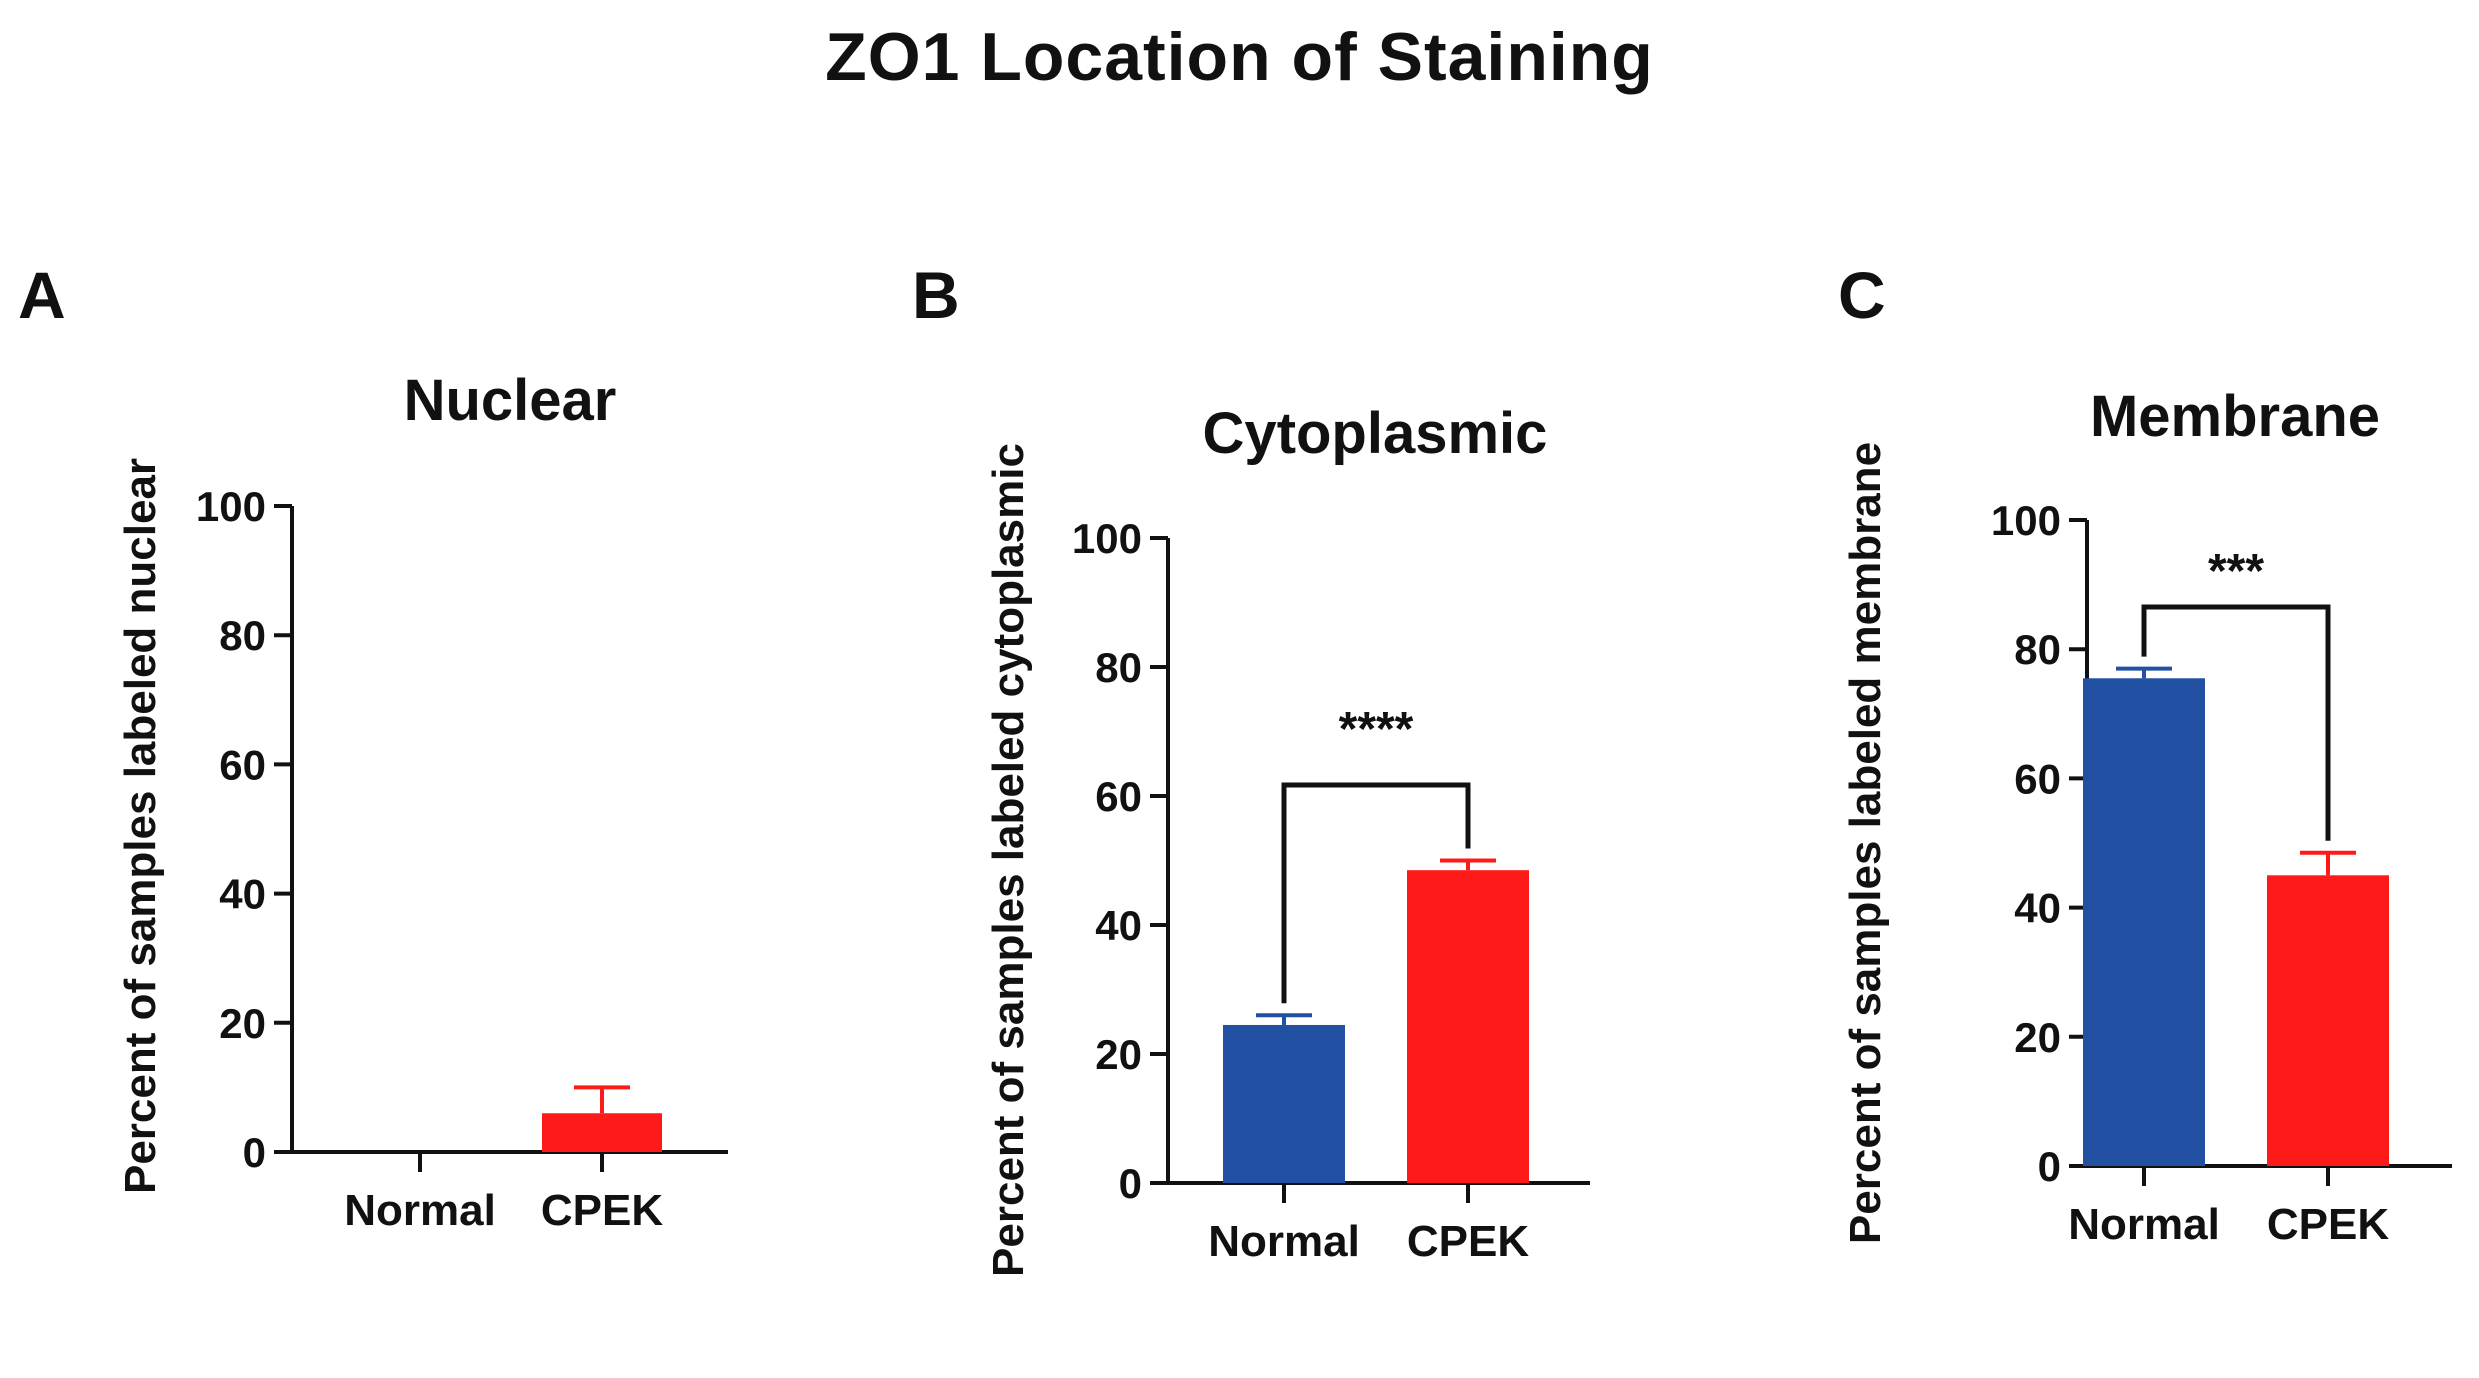 The width and height of the screenshot is (2479, 1378). I want to click on panel-c-bar-cpek, so click(2328, 1020).